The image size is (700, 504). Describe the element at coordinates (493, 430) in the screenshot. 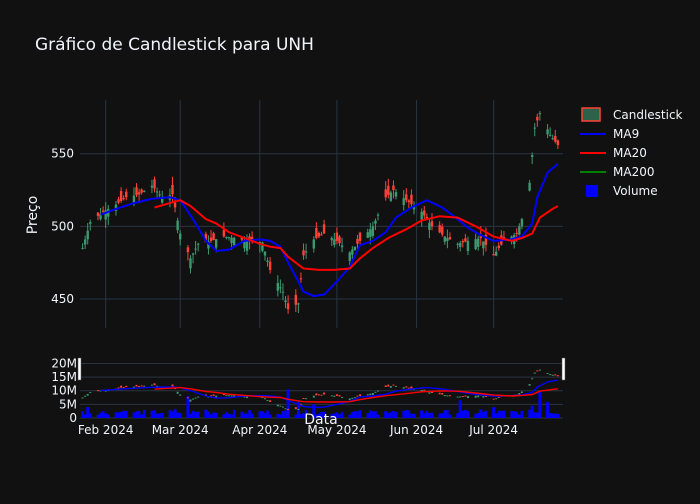

I see `date-tick-label: Jul 2024` at that location.